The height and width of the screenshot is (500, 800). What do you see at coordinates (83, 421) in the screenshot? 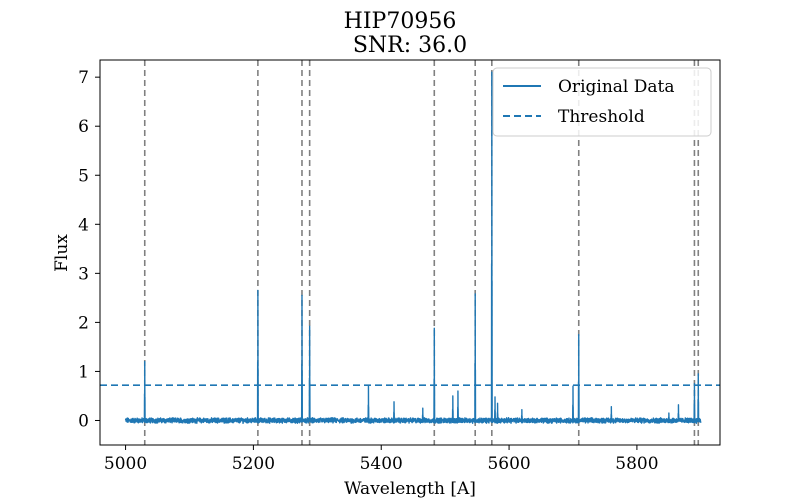
I see `y-tick-label-0: 0` at bounding box center [83, 421].